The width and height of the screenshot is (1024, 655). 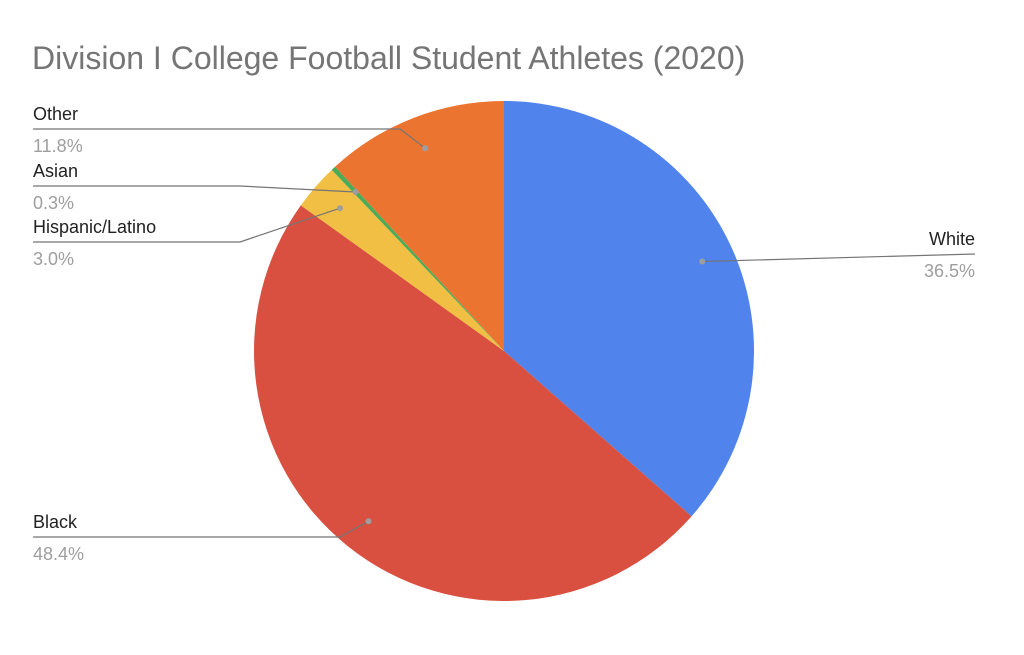 I want to click on percentage-label: 36.5%, so click(x=949, y=271).